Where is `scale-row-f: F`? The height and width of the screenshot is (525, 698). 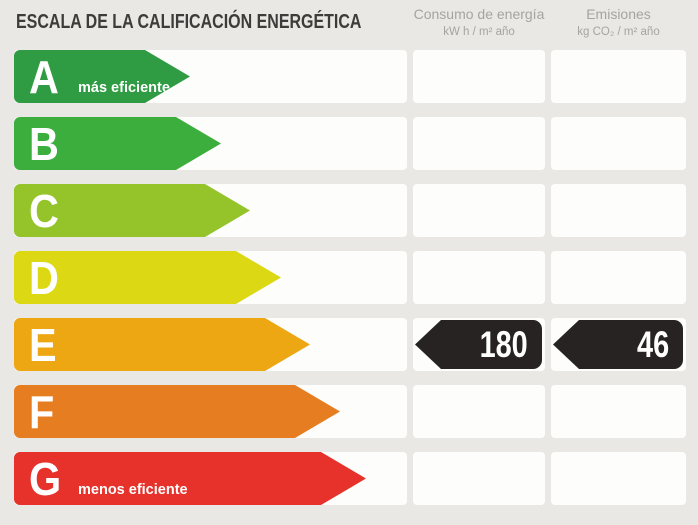
scale-row-f: F is located at coordinates (350, 411).